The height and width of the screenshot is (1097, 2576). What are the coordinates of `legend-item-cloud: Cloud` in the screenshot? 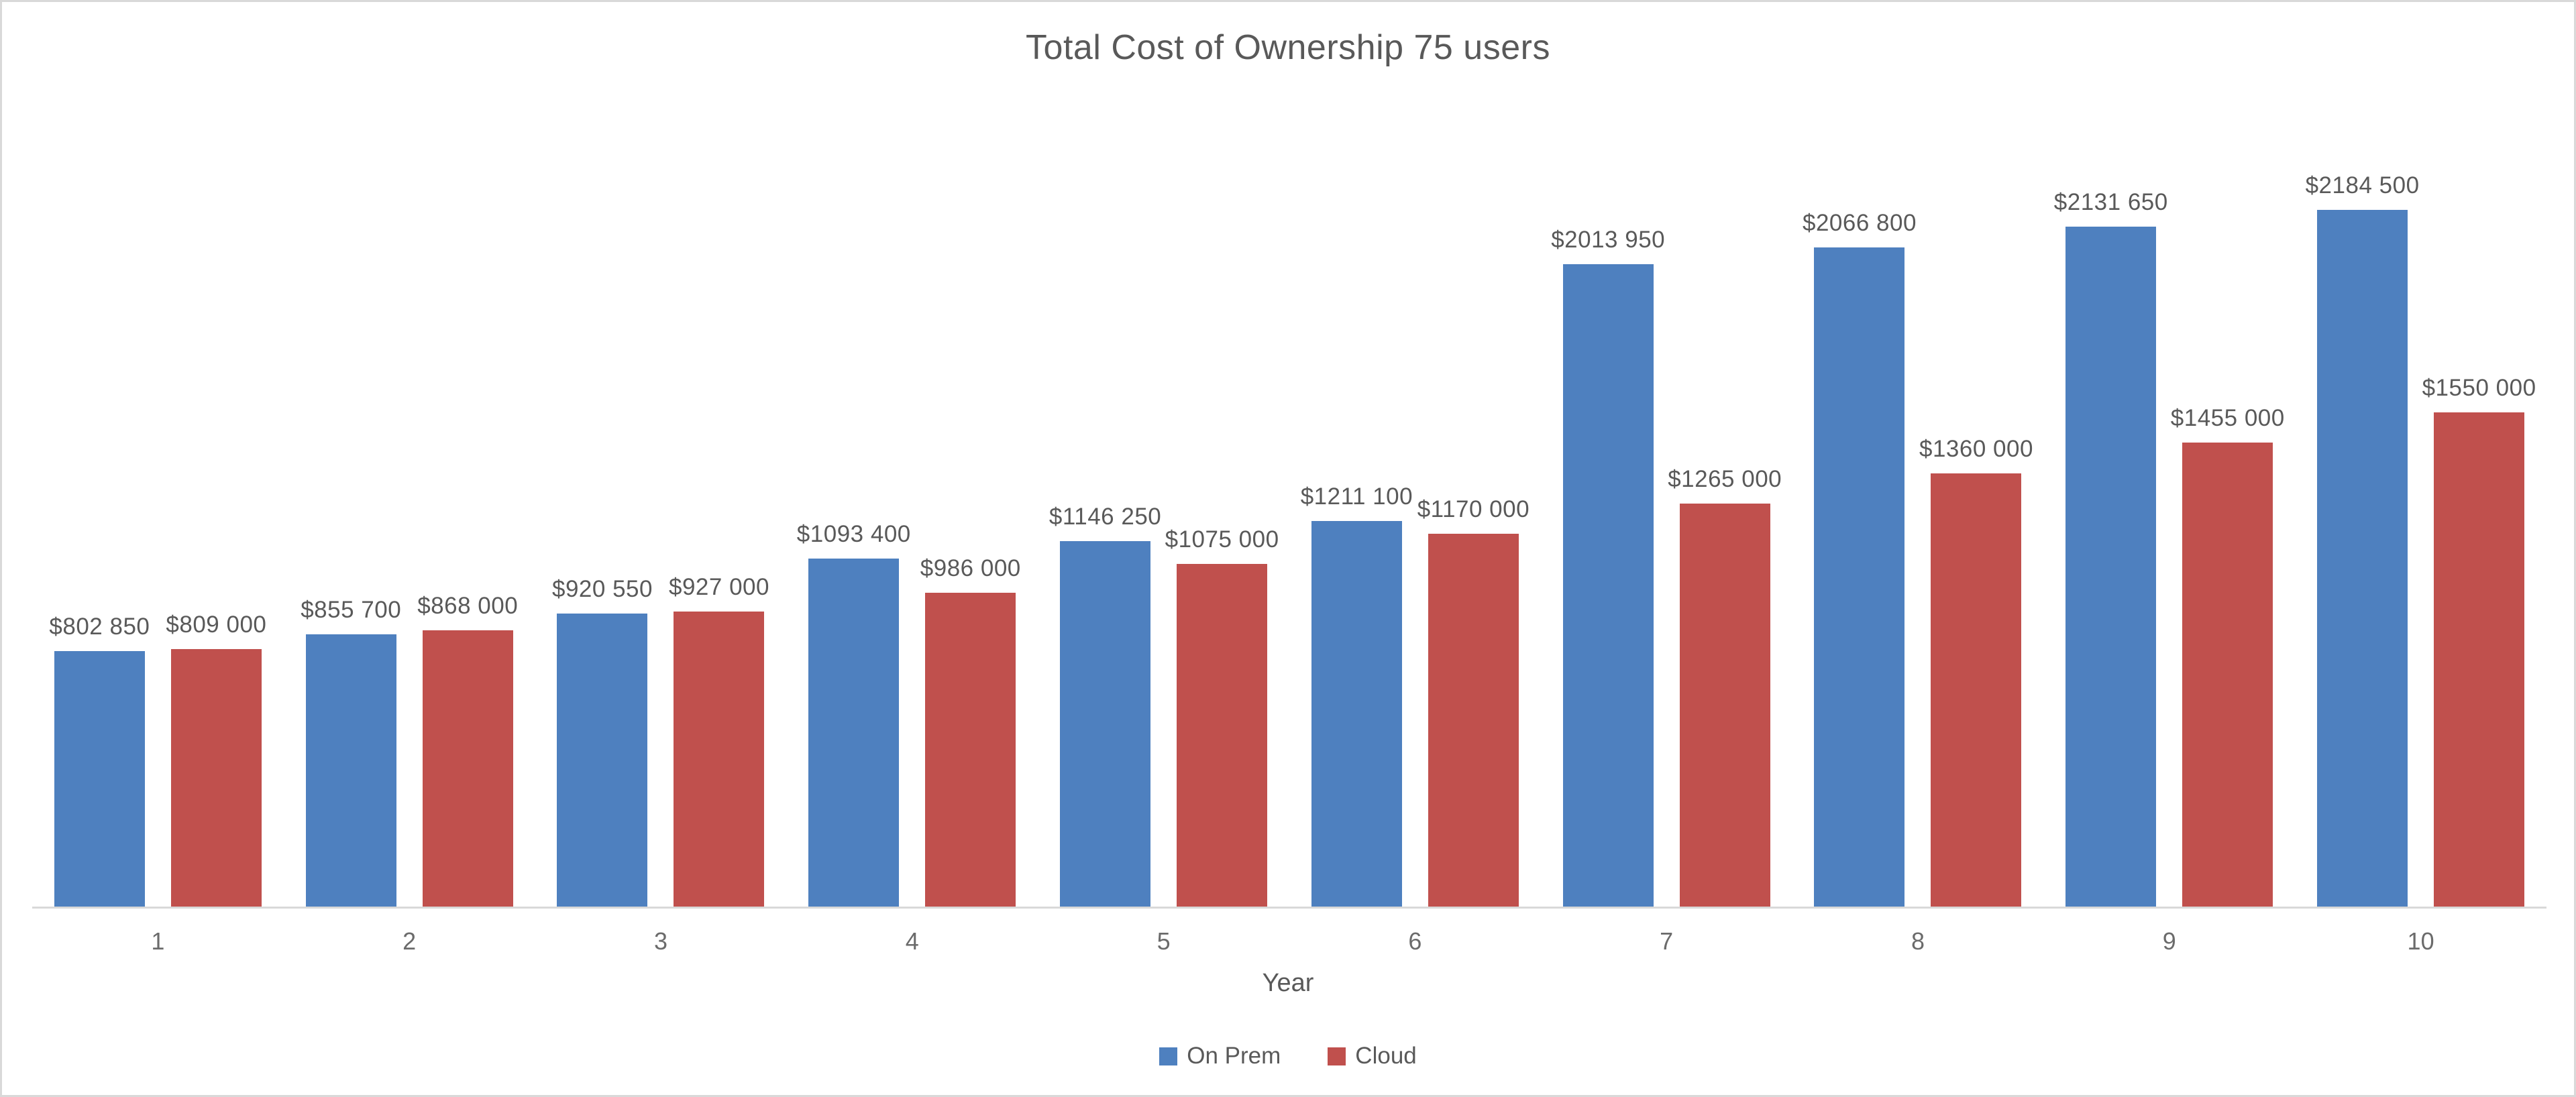 It's located at (1372, 1057).